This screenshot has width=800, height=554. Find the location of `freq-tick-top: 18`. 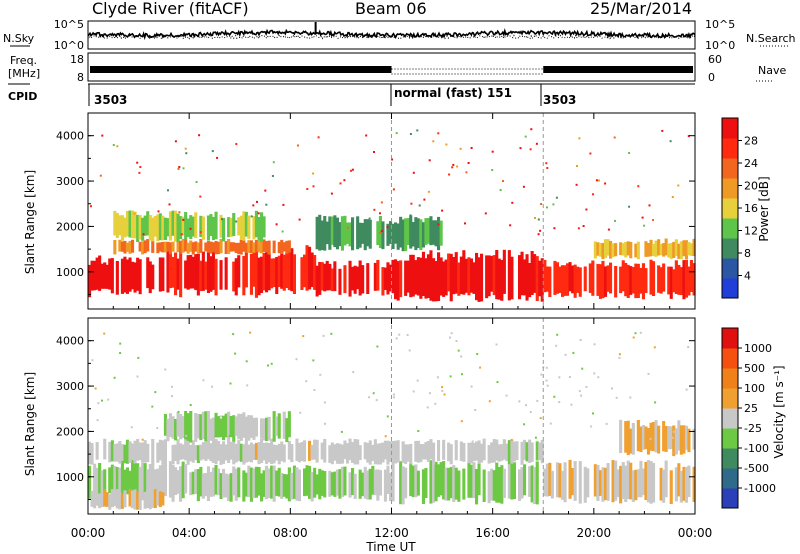

freq-tick-top: 18 is located at coordinates (77, 59).